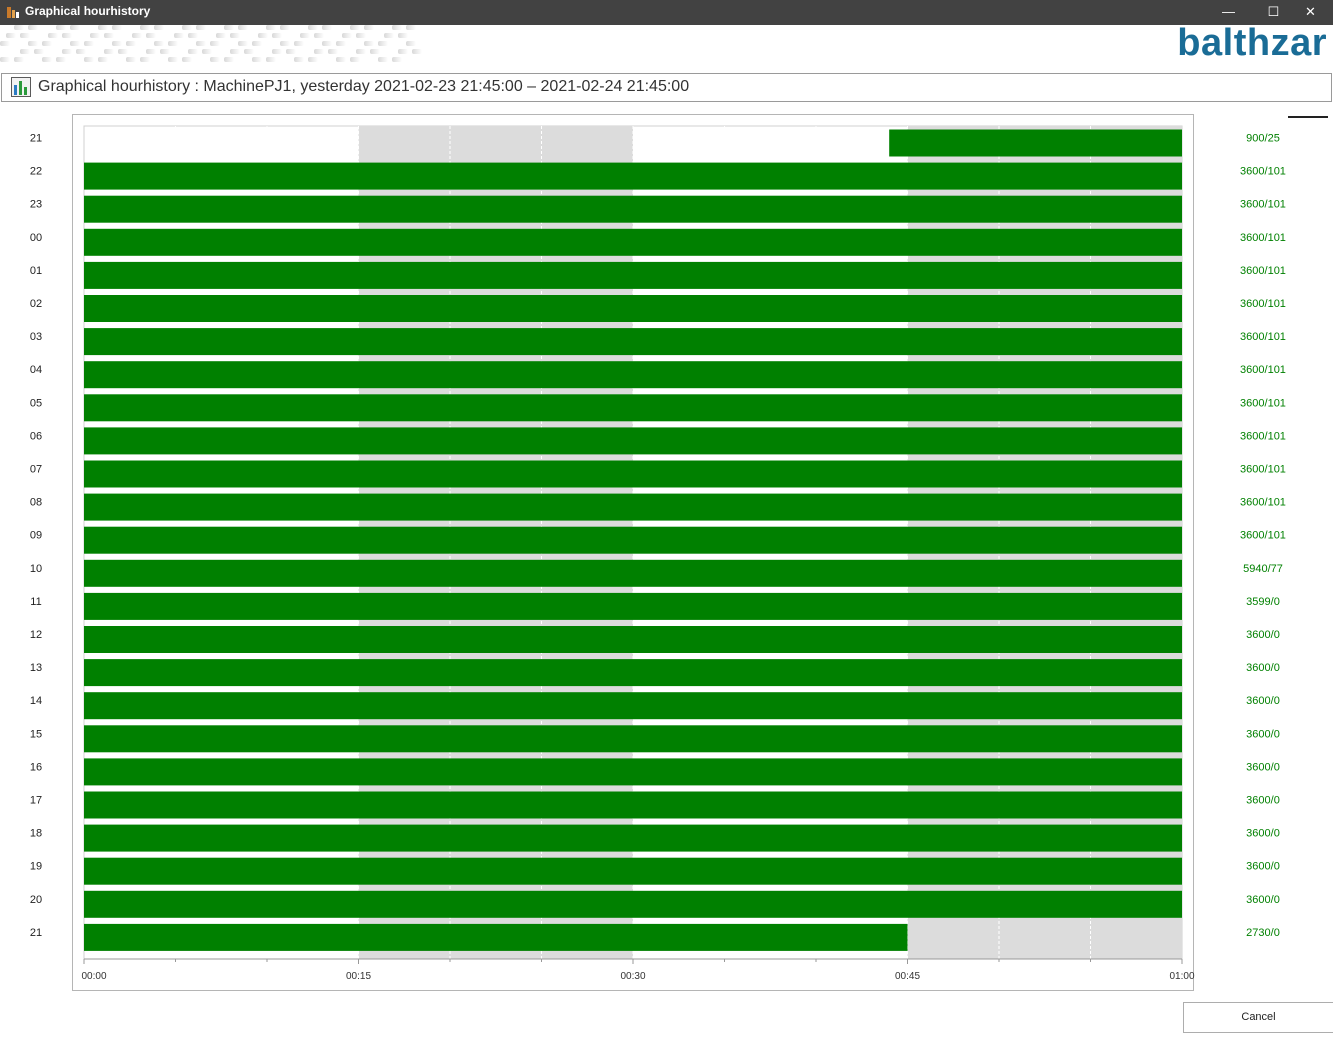  Describe the element at coordinates (36, 238) in the screenshot. I see `hour-label: 00` at that location.